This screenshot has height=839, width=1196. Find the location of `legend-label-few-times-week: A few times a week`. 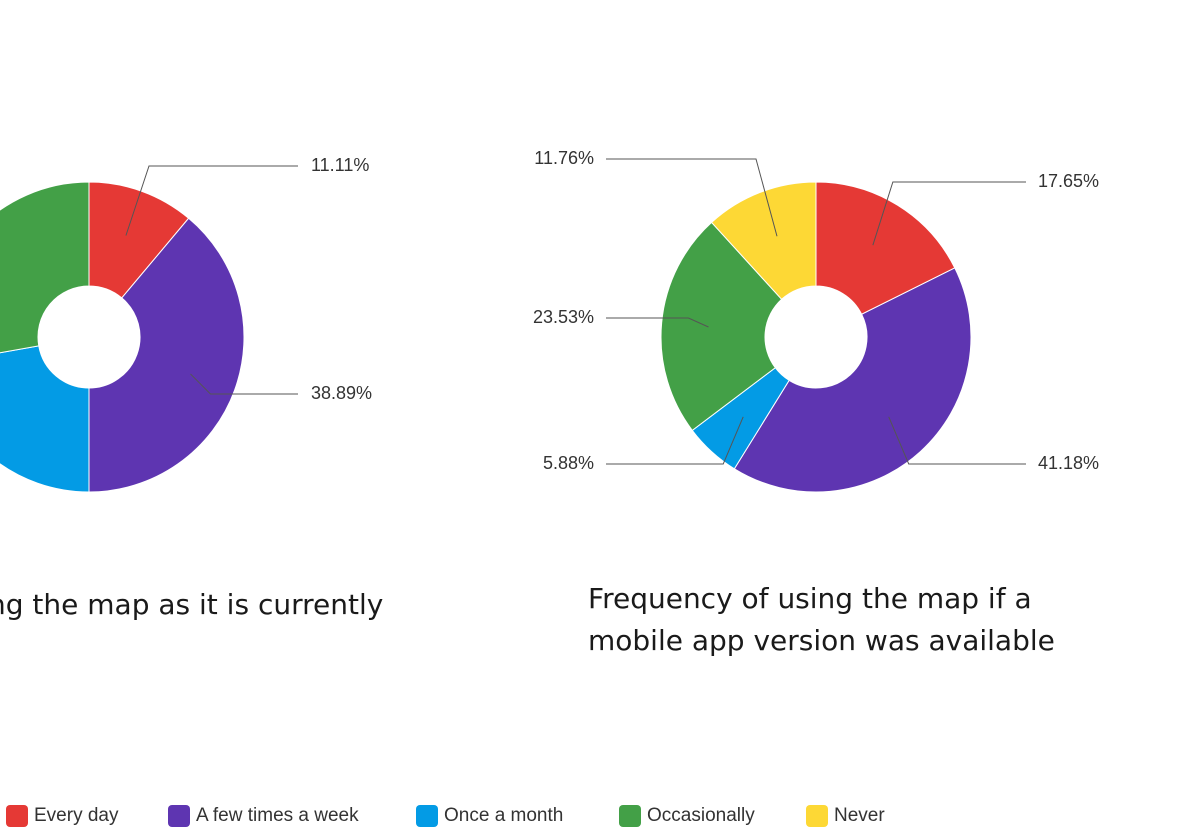

legend-label-few-times-week: A few times a week is located at coordinates (277, 815).